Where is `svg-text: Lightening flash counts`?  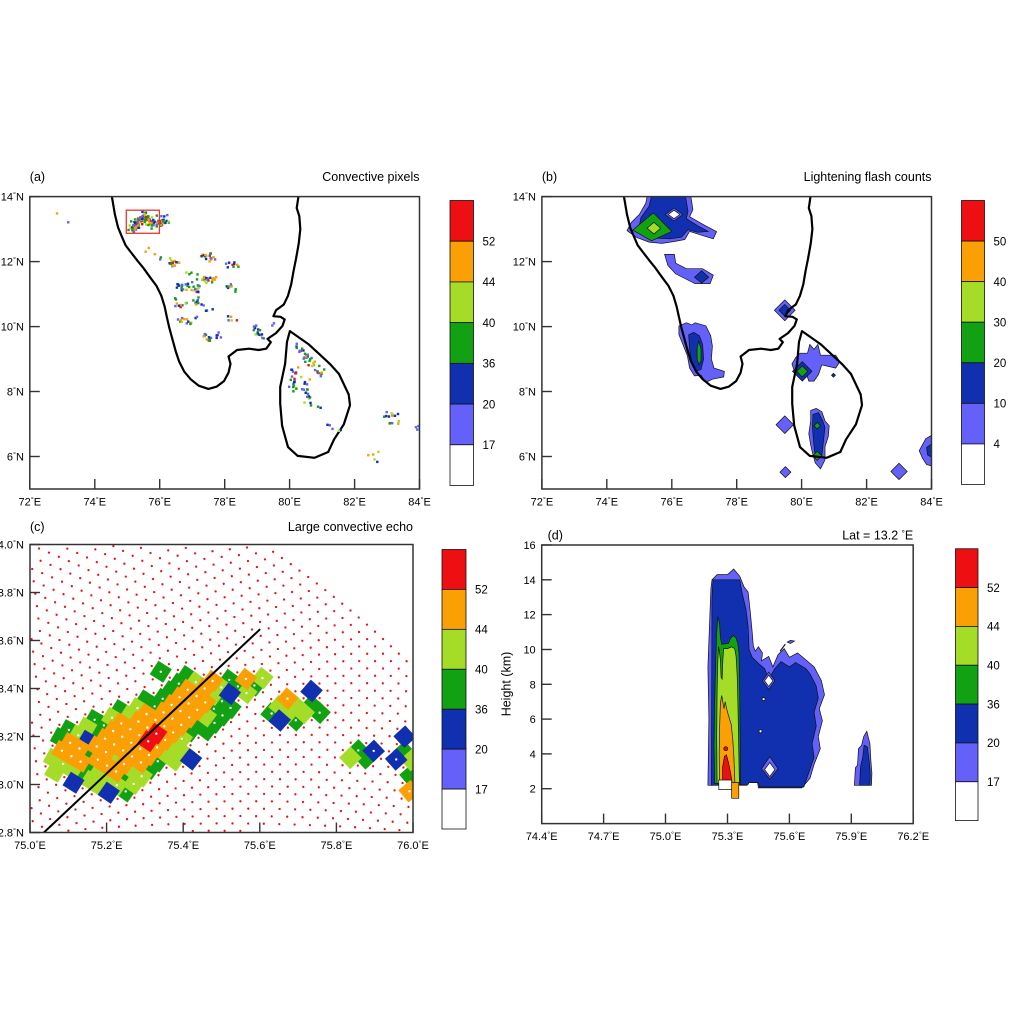
svg-text: Lightening flash counts is located at coordinates (868, 177).